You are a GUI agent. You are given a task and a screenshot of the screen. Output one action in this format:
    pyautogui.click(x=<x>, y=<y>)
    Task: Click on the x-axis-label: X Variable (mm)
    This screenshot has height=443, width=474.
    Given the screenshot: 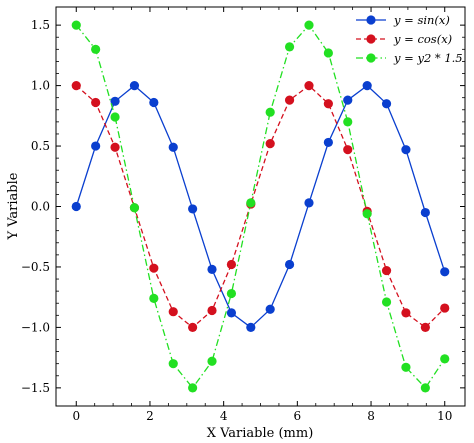 What is the action you would take?
    pyautogui.click(x=260, y=433)
    